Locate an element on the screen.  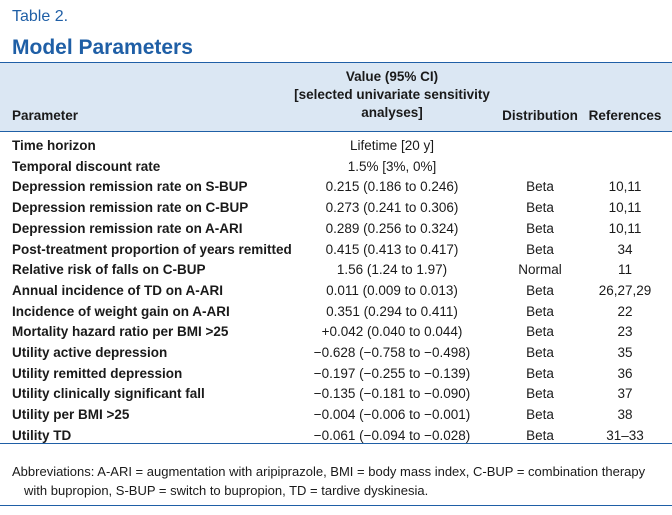
column-header: Parameter is located at coordinates (45, 115).